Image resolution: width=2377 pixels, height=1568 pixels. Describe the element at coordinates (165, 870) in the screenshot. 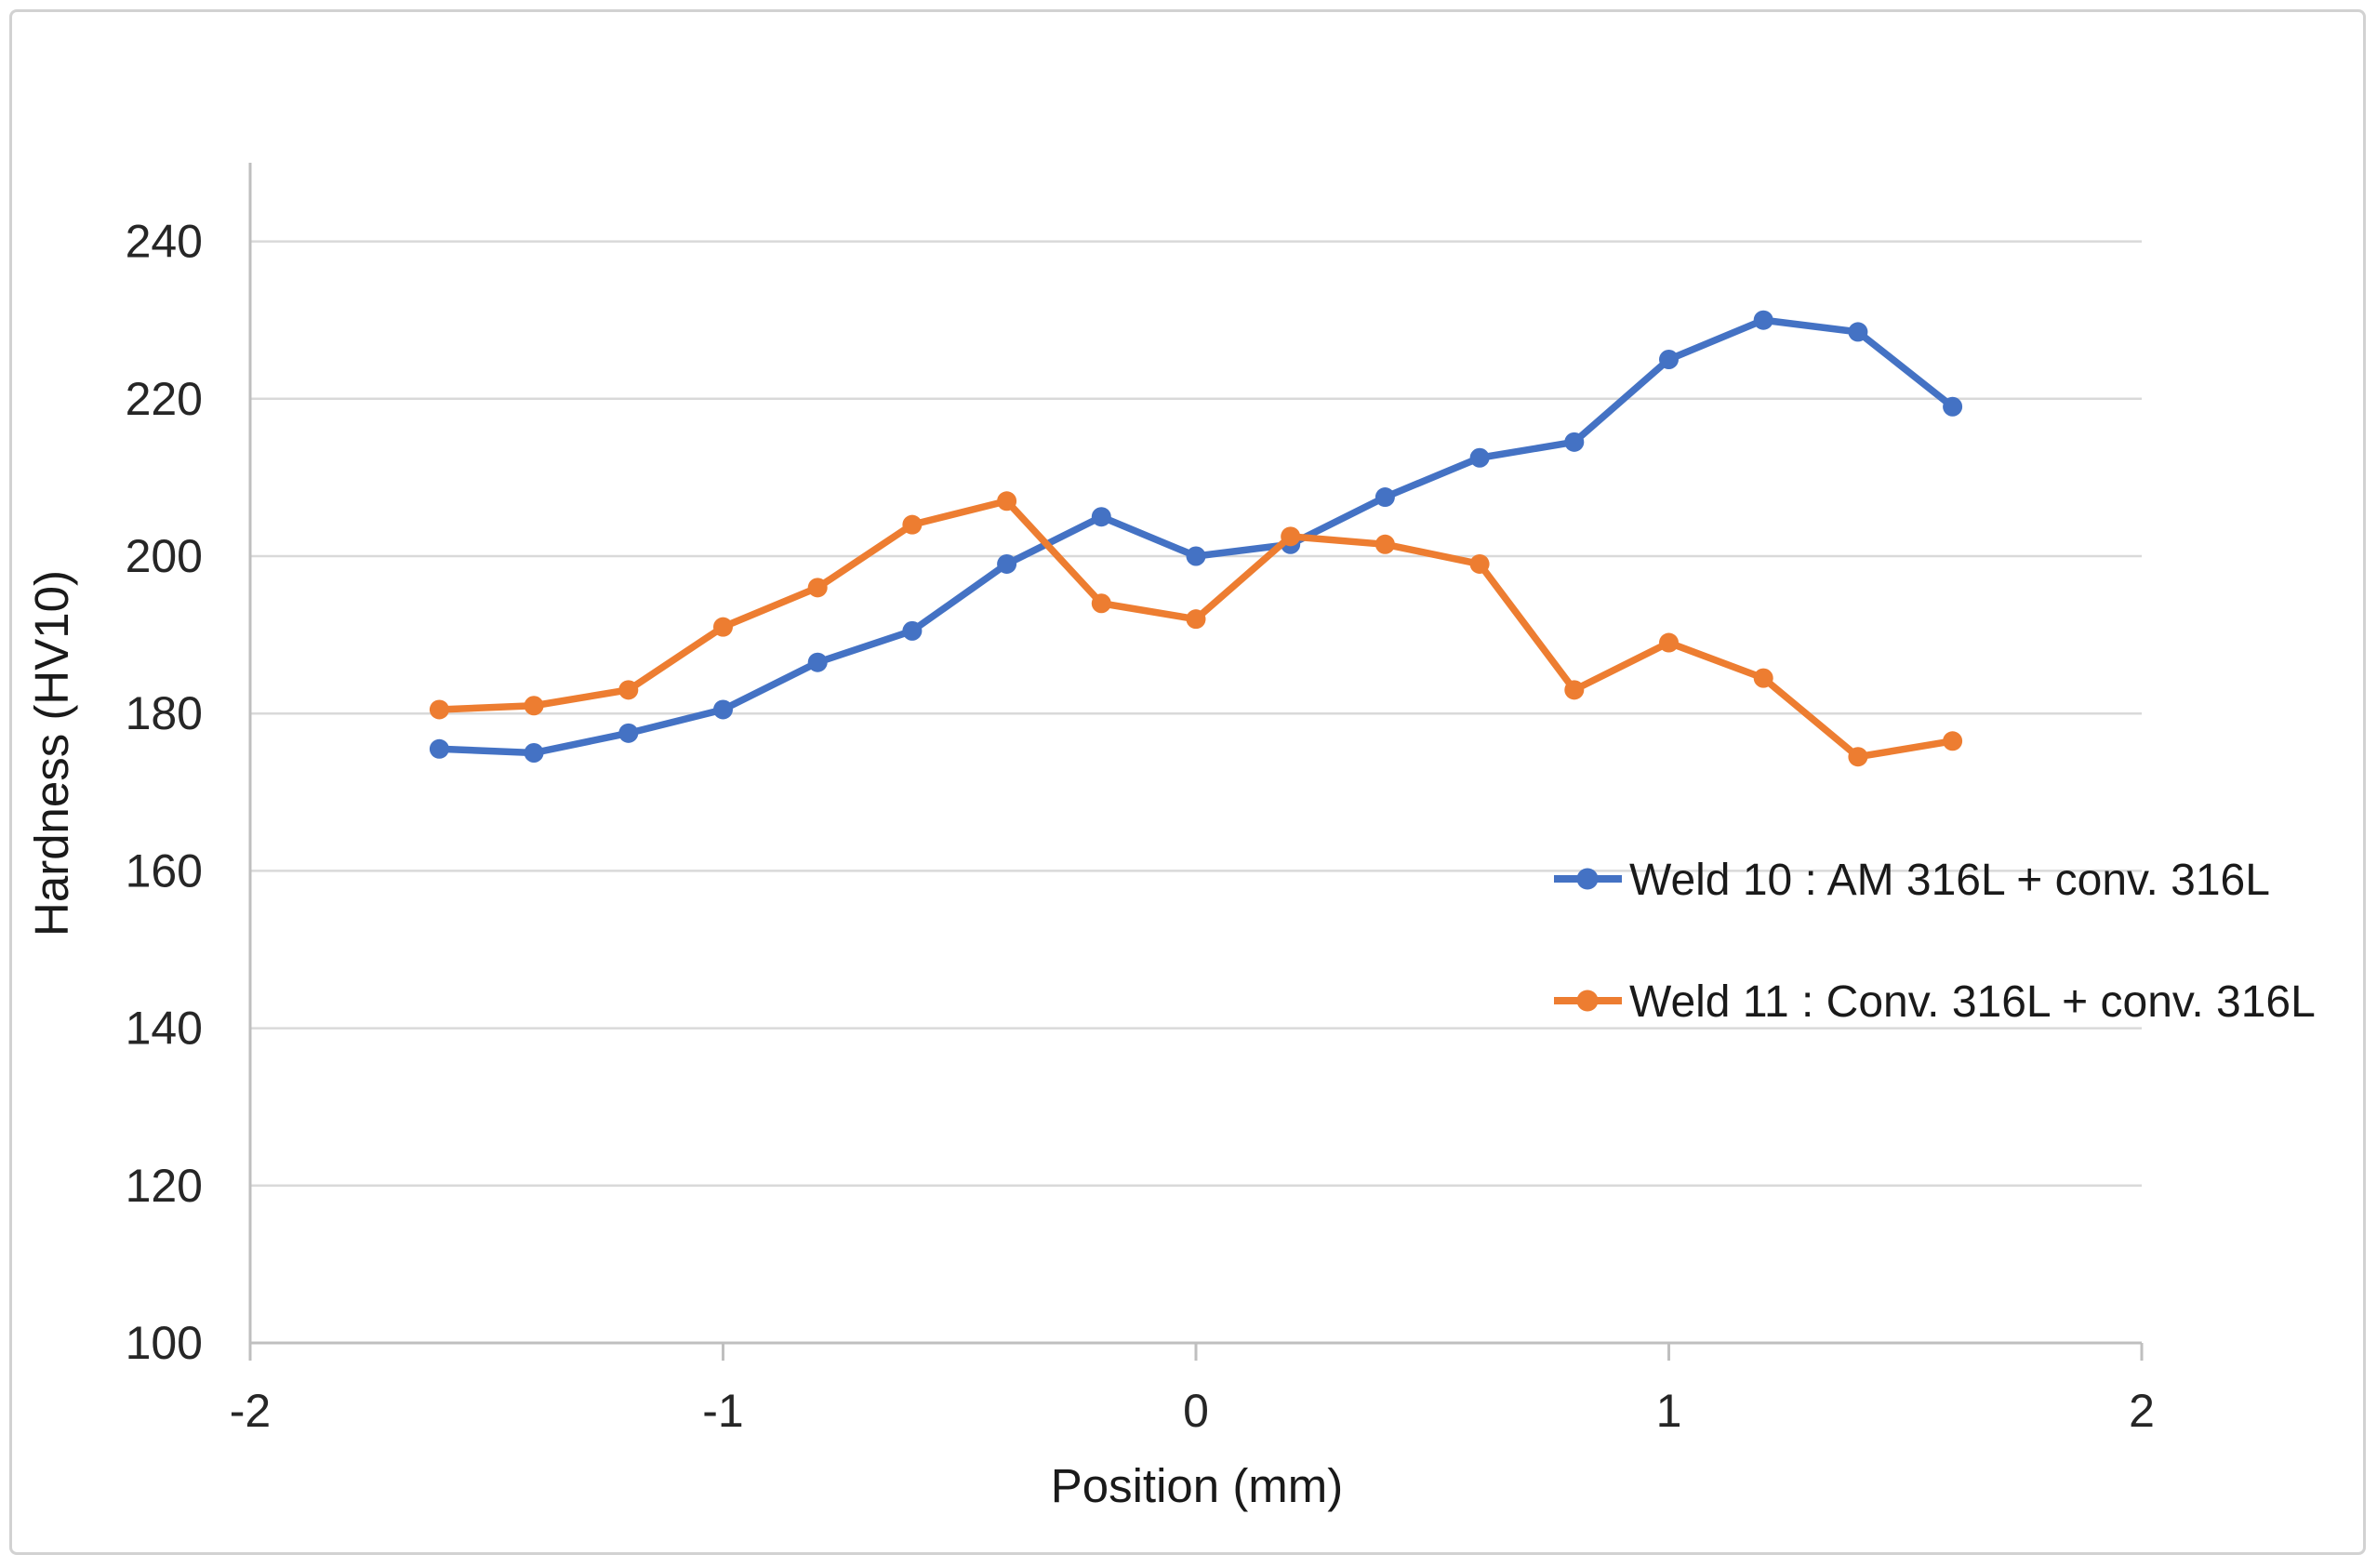

I see `y-tick-label-160: 160` at that location.